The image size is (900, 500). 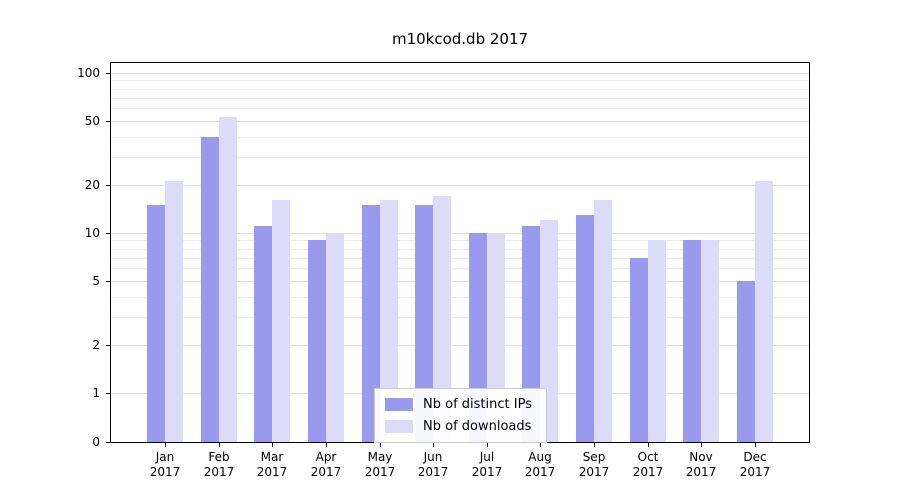 What do you see at coordinates (710, 341) in the screenshot?
I see `bar-downloads-nov` at bounding box center [710, 341].